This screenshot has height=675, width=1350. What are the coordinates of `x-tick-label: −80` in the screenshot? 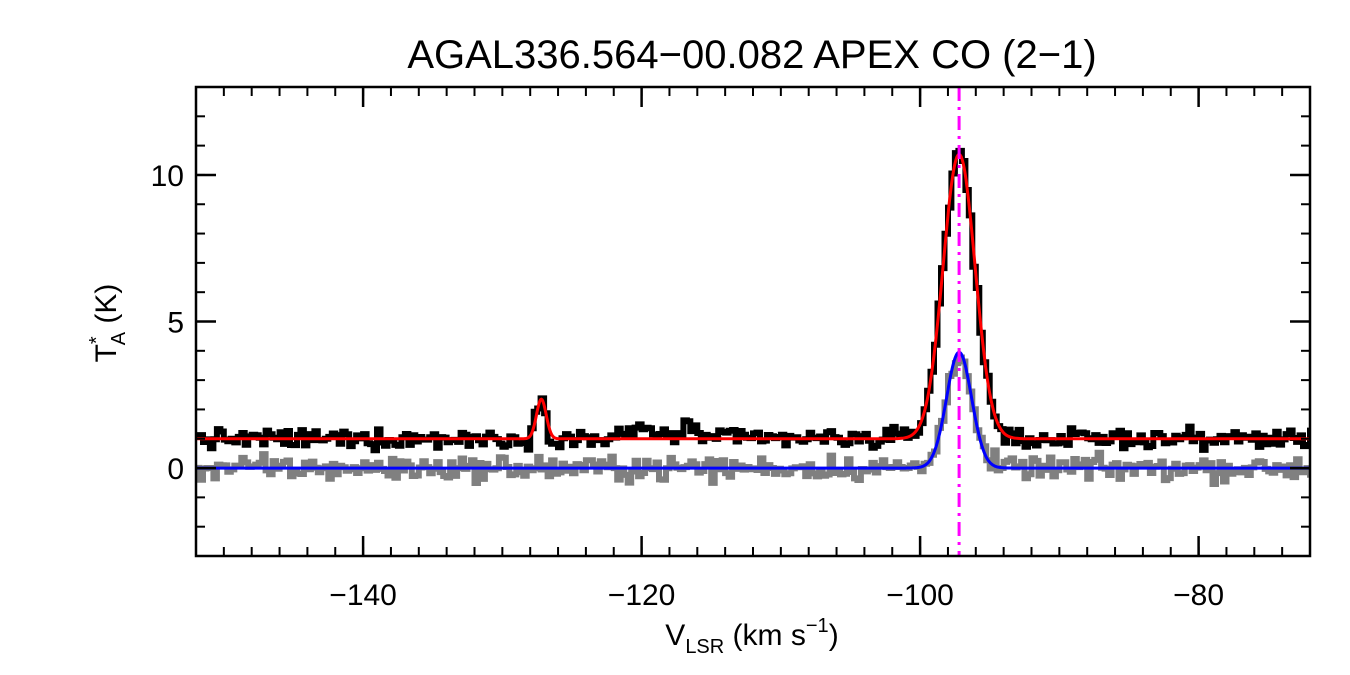 It's located at (1198, 595).